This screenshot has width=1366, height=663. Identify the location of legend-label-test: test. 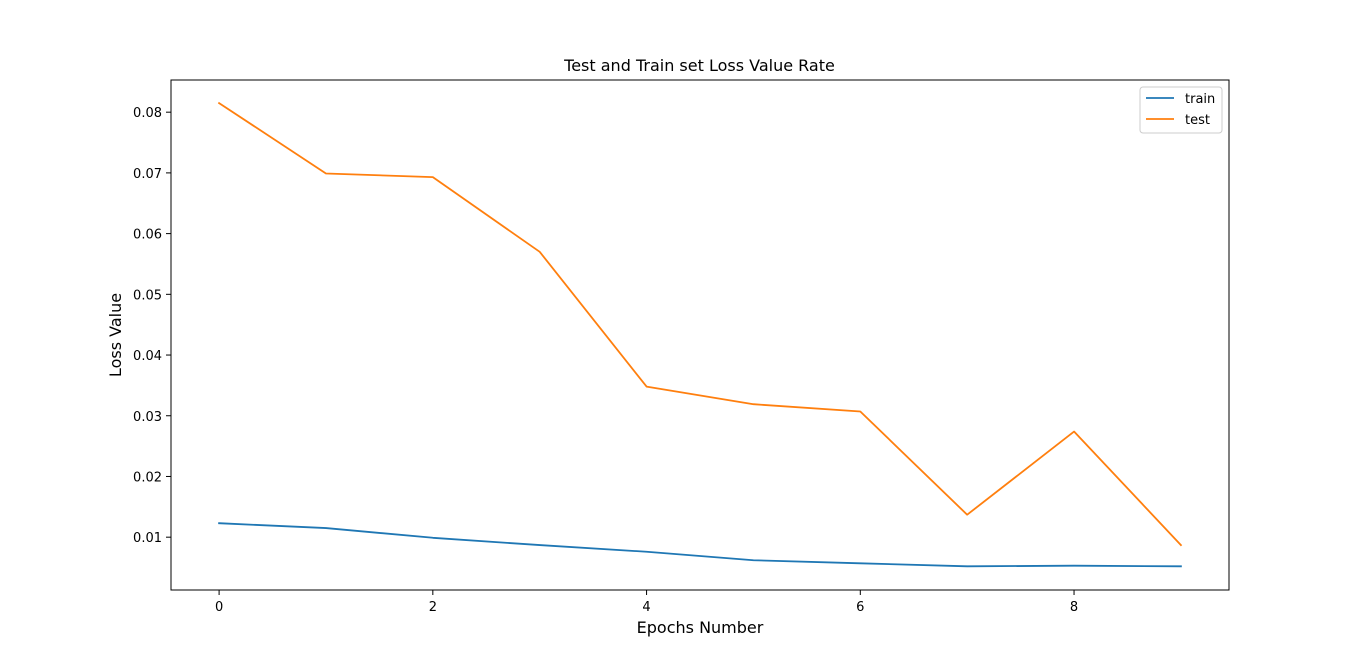
(1197, 120).